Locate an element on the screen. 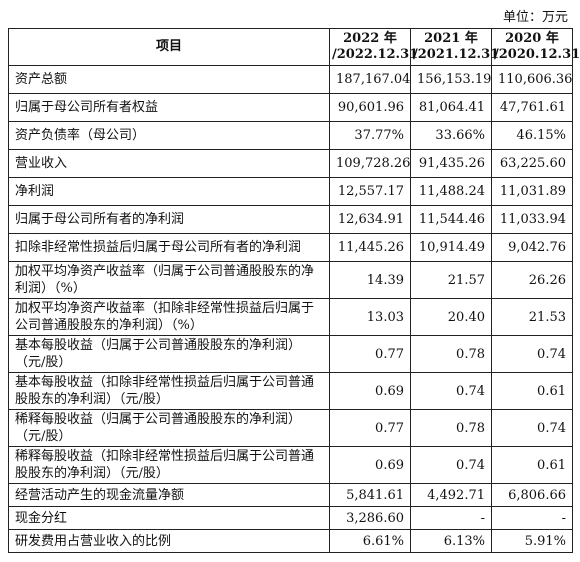  table-row: 研发费用占营业收入的比例 6.61% 6.13% 5.91% is located at coordinates (290, 541).